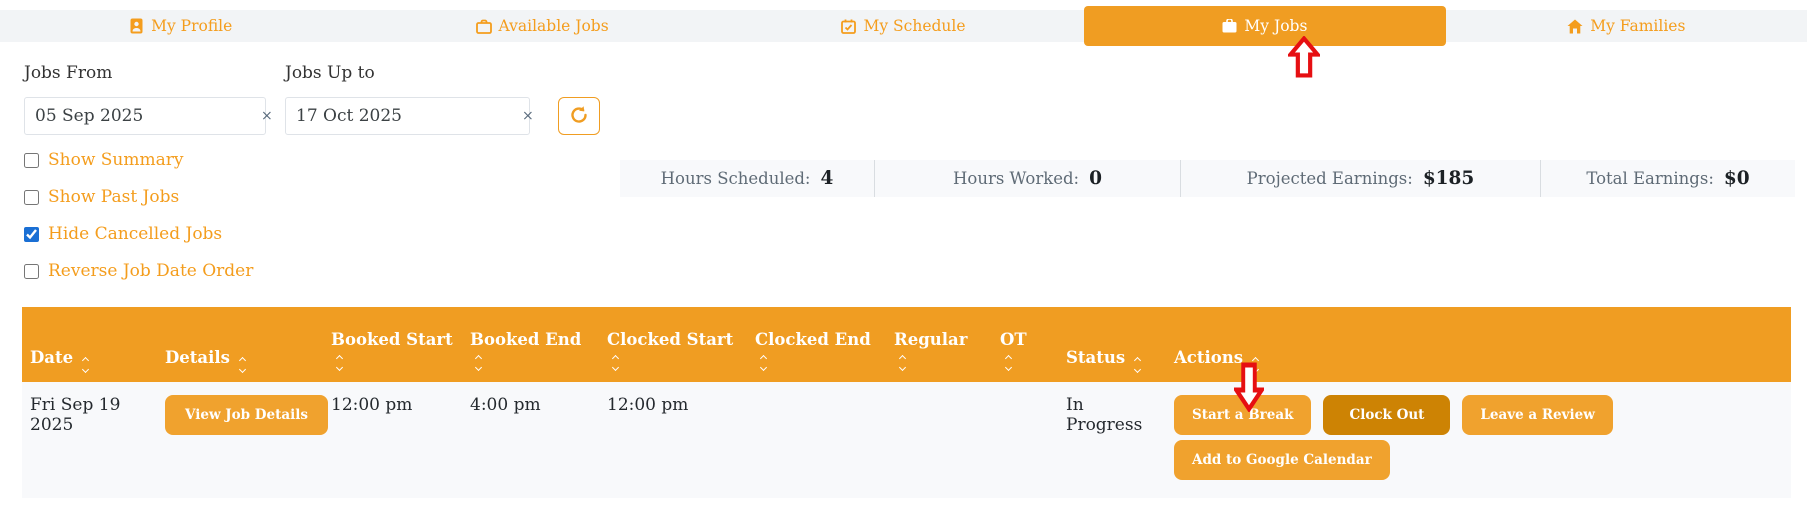 The height and width of the screenshot is (511, 1807). I want to click on nav-item-my-families: My Families, so click(1626, 26).